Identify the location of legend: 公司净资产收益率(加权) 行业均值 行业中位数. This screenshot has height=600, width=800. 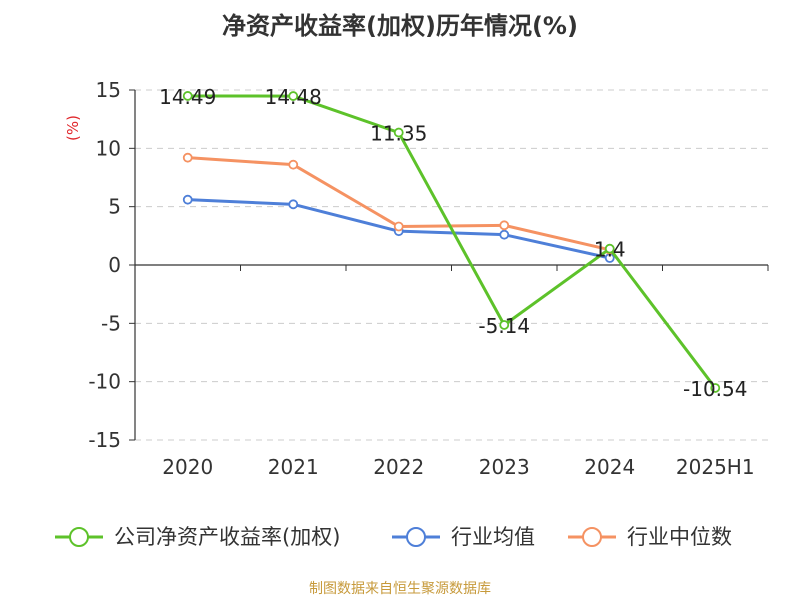
(393, 537).